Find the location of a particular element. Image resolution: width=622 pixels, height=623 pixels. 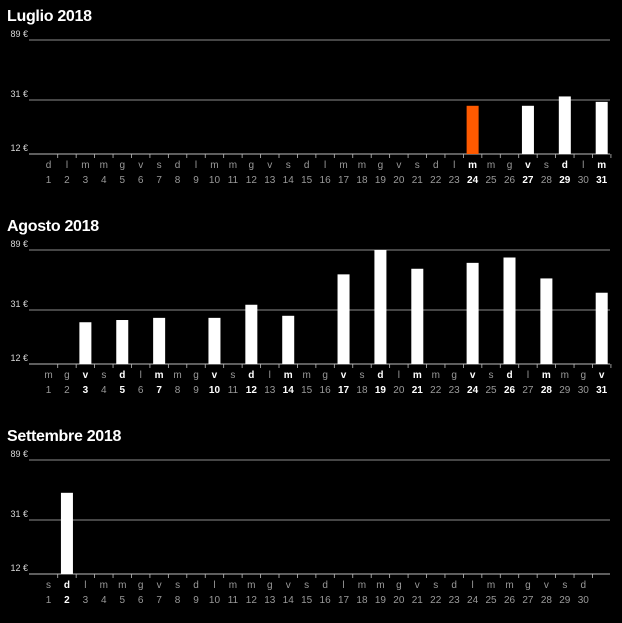

day-number: 2 is located at coordinates (67, 600).